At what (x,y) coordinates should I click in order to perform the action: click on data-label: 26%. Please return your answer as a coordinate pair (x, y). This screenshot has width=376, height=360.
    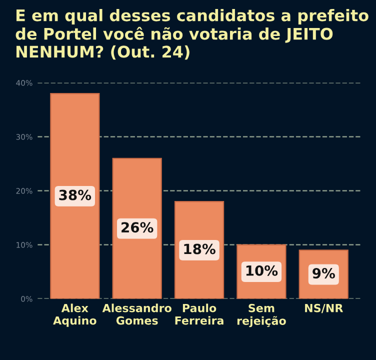
    Looking at the image, I should click on (138, 227).